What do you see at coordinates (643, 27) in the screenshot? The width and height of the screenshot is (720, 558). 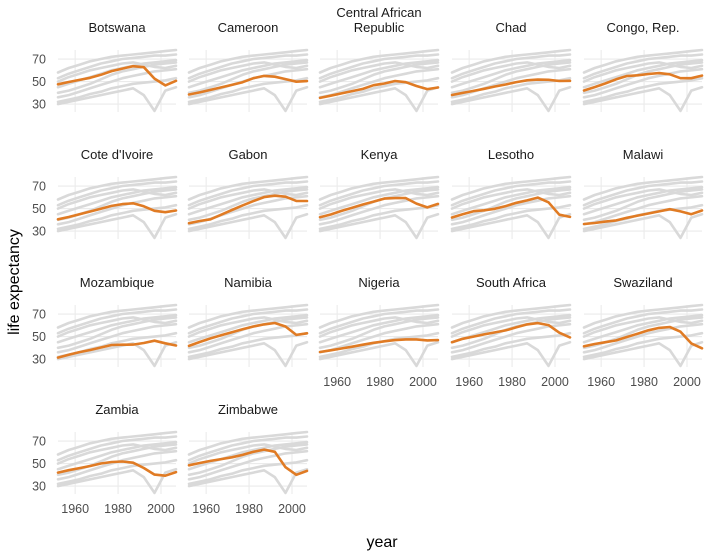 I see `strip-title-congo-rep: Congo, Rep.` at bounding box center [643, 27].